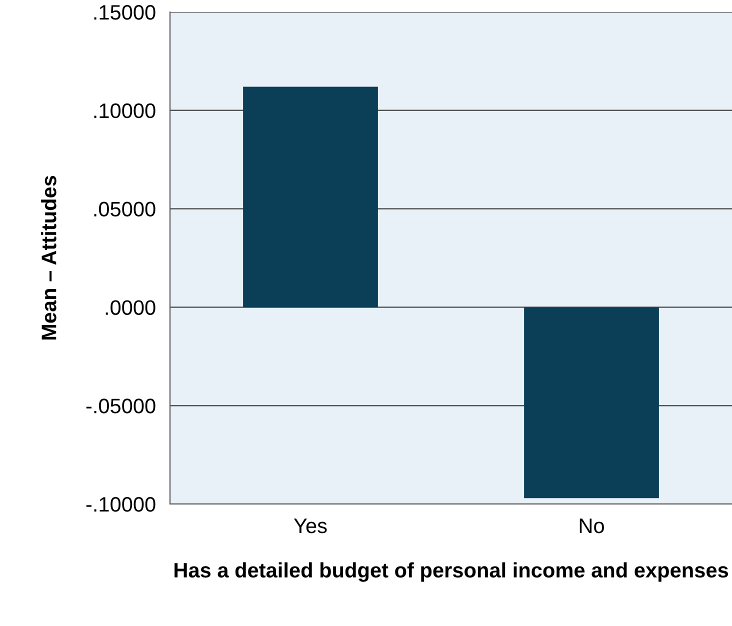 This screenshot has width=732, height=626. What do you see at coordinates (125, 209) in the screenshot?
I see `y-tick-label: .05000` at bounding box center [125, 209].